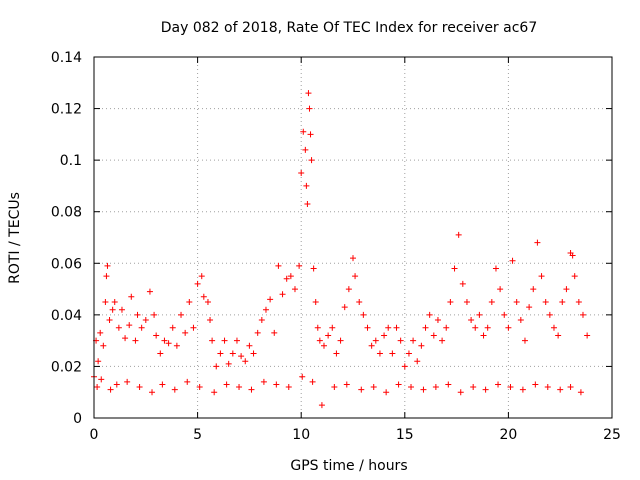 Image resolution: width=640 pixels, height=480 pixels. Describe the element at coordinates (77, 419) in the screenshot. I see `y-tick-label: 0` at that location.